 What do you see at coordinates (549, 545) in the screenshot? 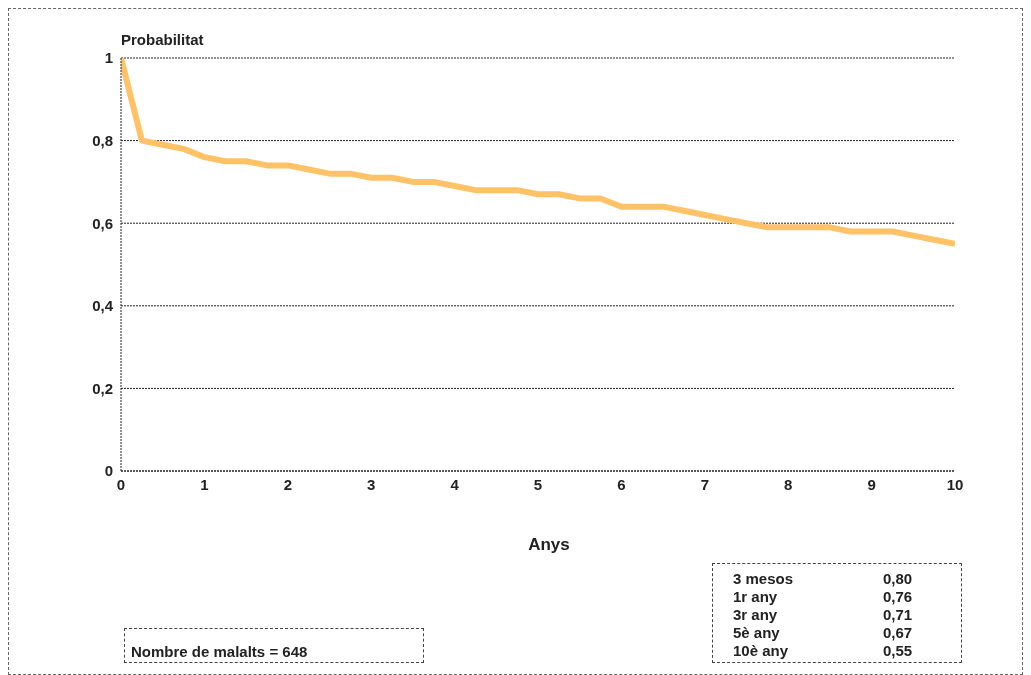
I see `x-axis-title: Anys` at bounding box center [549, 545].